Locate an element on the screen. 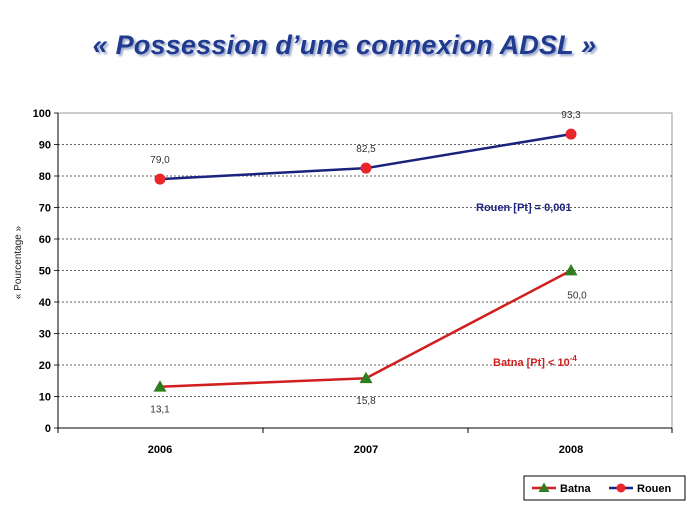 The width and height of the screenshot is (689, 517). y-tick-label: 80 is located at coordinates (45, 177).